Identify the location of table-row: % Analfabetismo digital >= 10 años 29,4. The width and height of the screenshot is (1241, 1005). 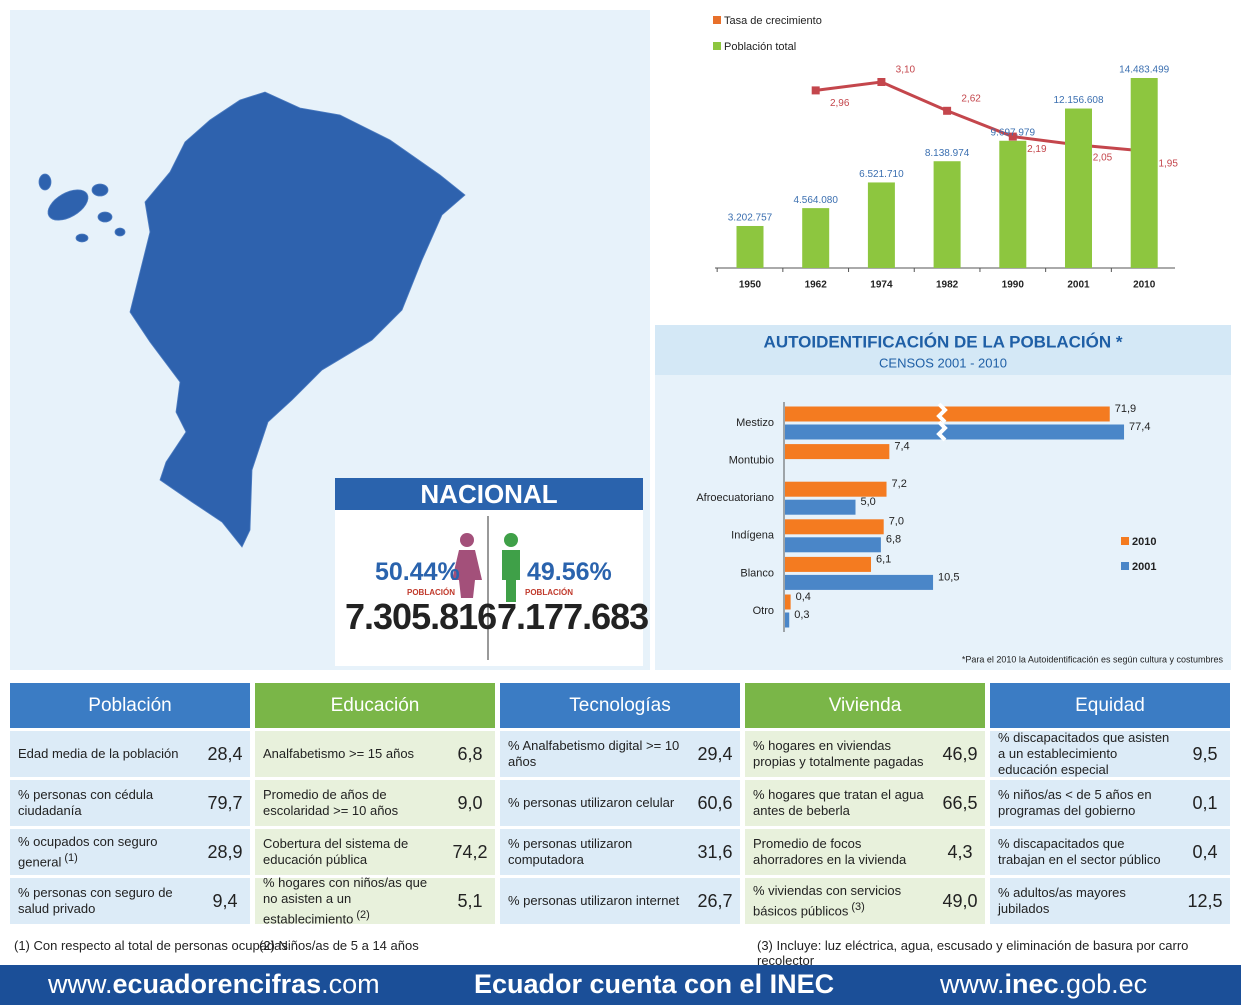
(620, 754).